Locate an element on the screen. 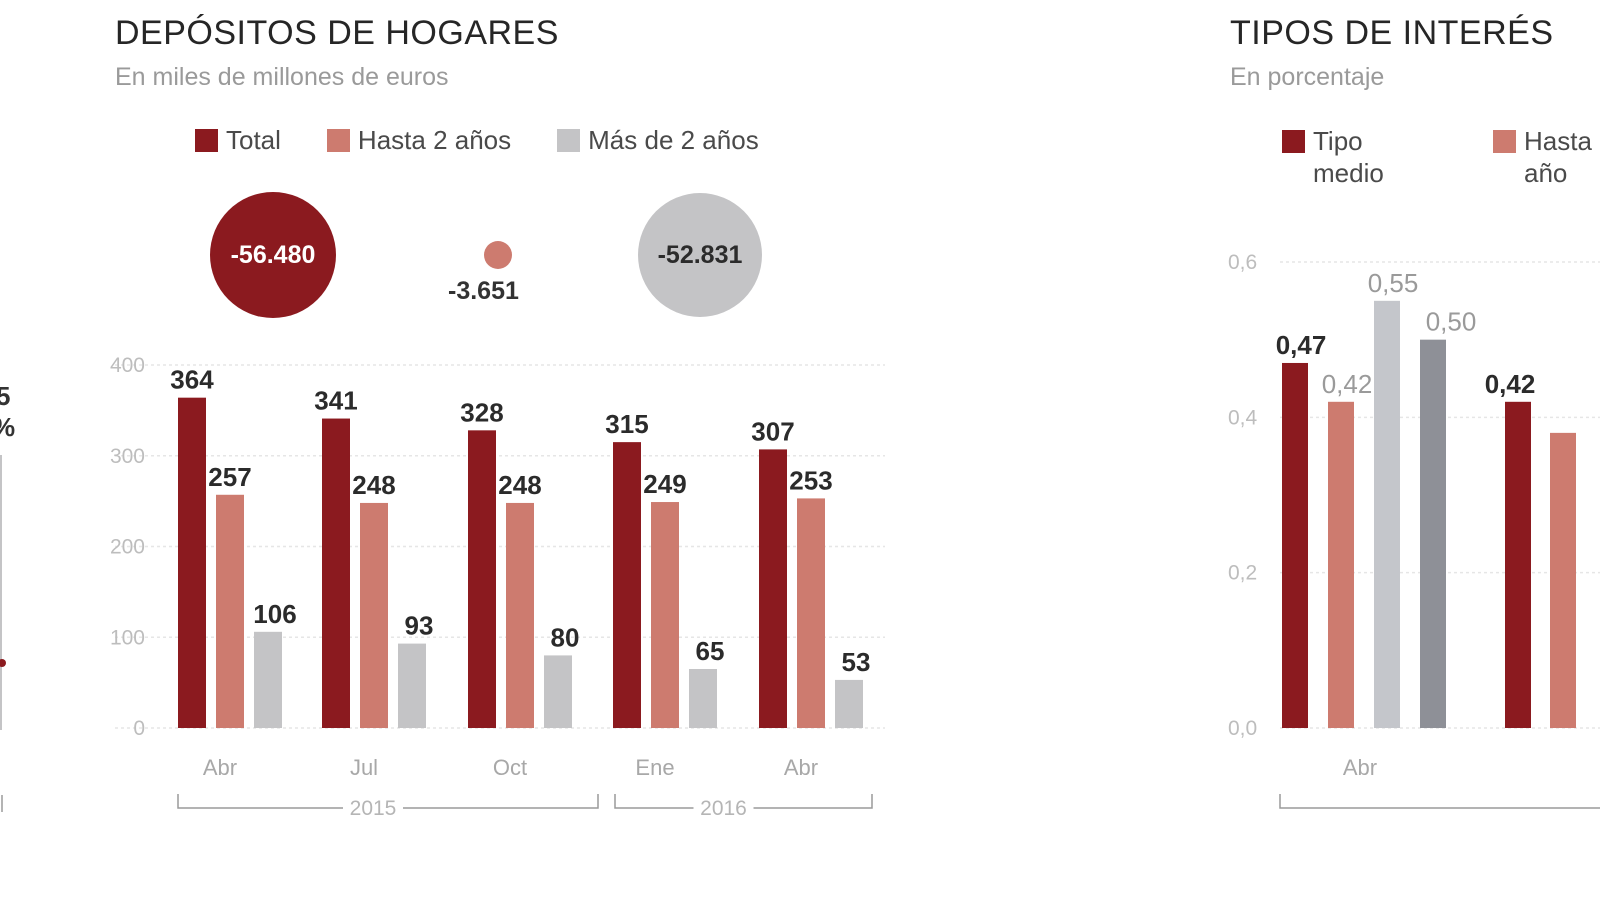 This screenshot has height=900, width=1600. legend-label-hasta-1-ano: Hasta 1 año is located at coordinates (1562, 157).